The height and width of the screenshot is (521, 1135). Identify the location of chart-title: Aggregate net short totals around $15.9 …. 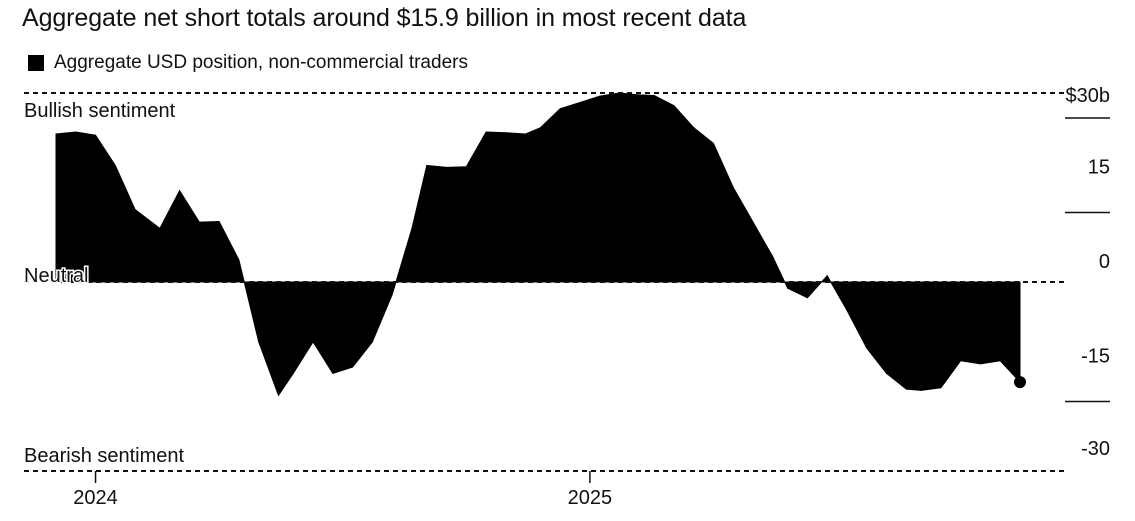
(384, 18).